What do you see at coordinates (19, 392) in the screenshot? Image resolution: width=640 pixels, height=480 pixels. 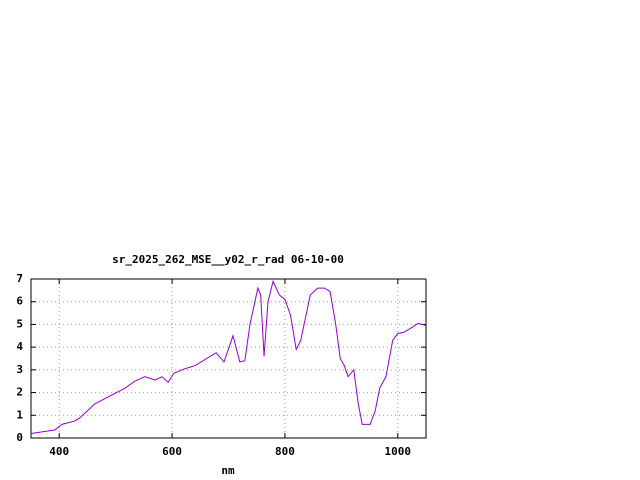 I see `y-tick-label: 2` at bounding box center [19, 392].